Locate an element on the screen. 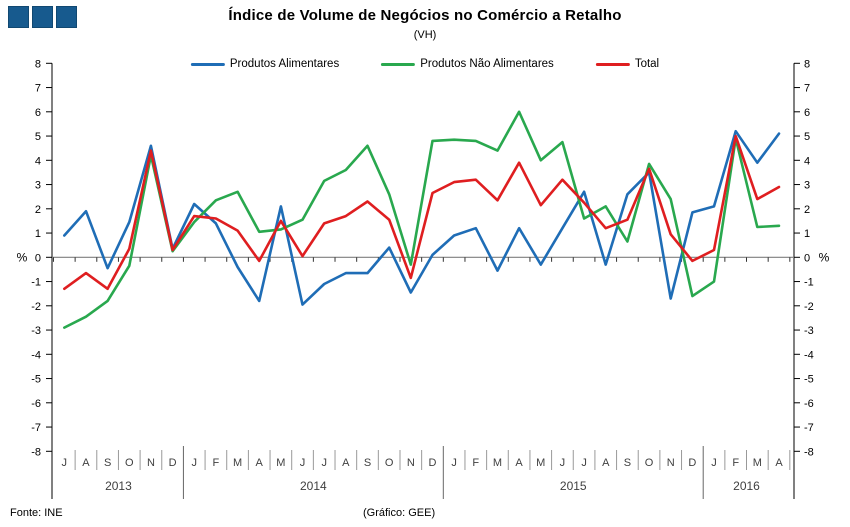 The width and height of the screenshot is (850, 527). credit-note: (Gráfico: GEE) is located at coordinates (399, 513).